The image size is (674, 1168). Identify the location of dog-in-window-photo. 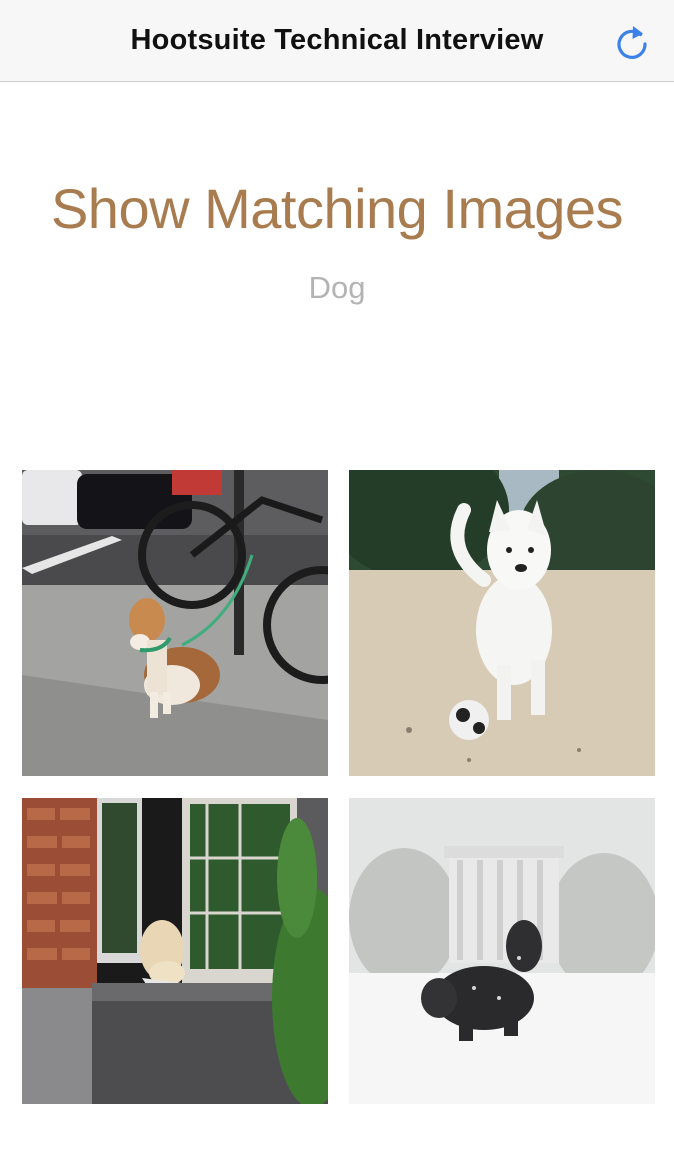
(175, 951).